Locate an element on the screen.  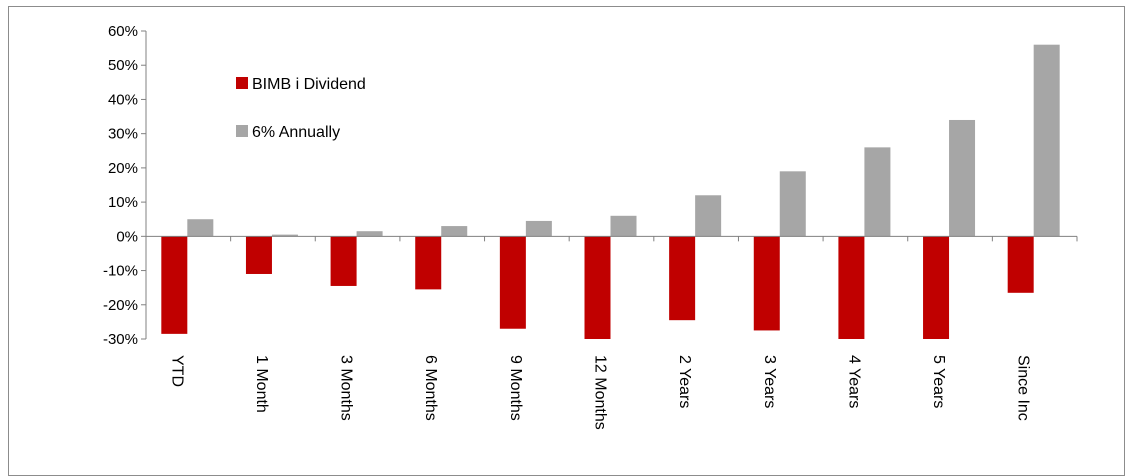
x-category-label: 4 Years is located at coordinates (853, 381).